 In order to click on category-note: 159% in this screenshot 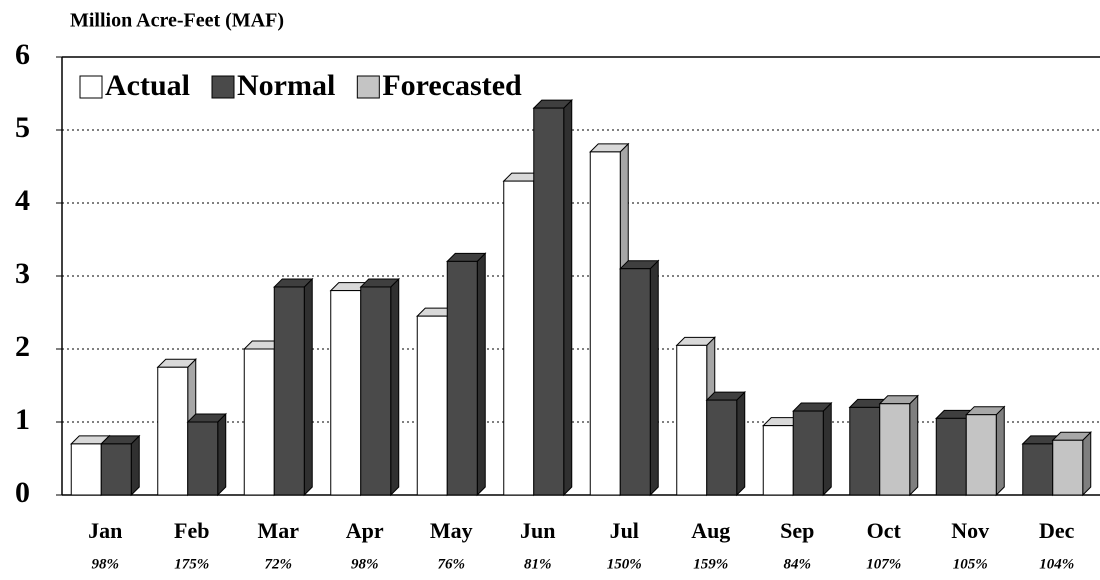, I will do `click(710, 564)`.